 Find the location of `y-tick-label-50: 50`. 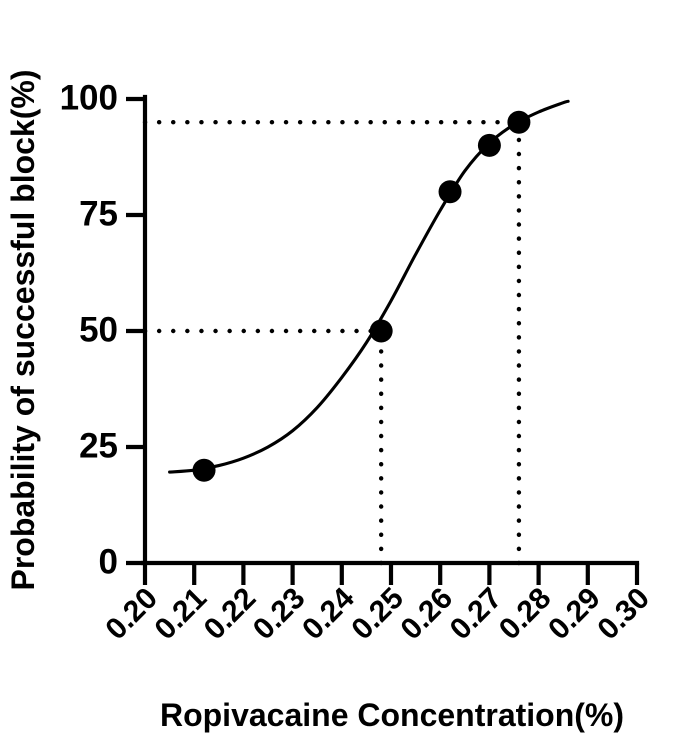

y-tick-label-50: 50 is located at coordinates (98, 329).